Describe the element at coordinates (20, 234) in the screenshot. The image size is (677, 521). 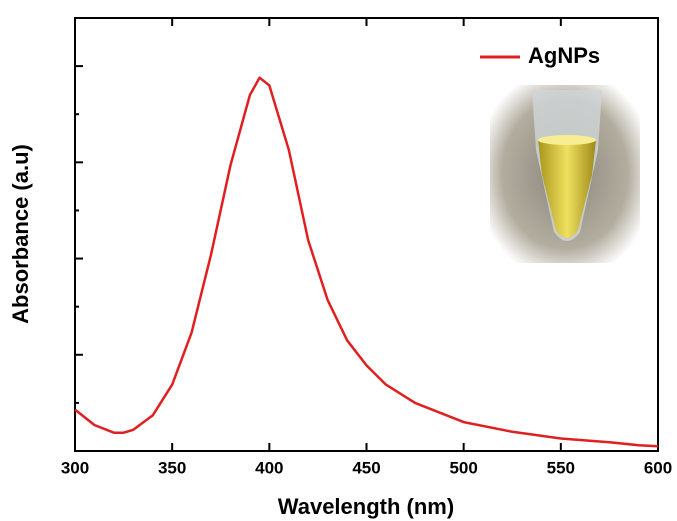
I see `y-axis-title: Absorbance (a.u)` at that location.